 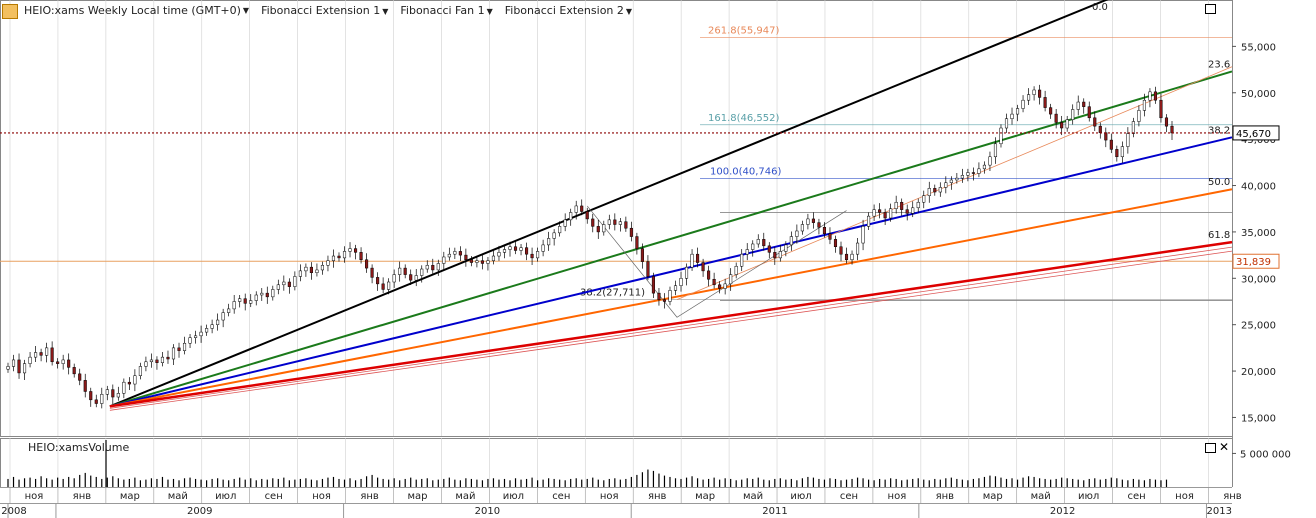 I want to click on current-price-box, so click(x=1256, y=133).